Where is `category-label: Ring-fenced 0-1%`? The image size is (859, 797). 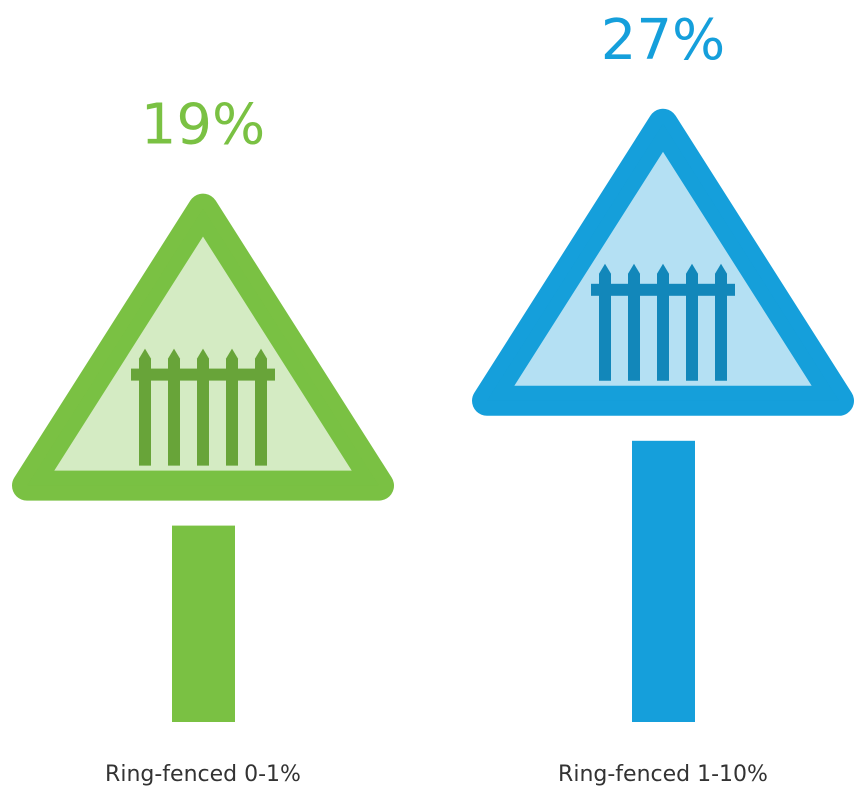
category-label: Ring-fenced 0-1% is located at coordinates (203, 774).